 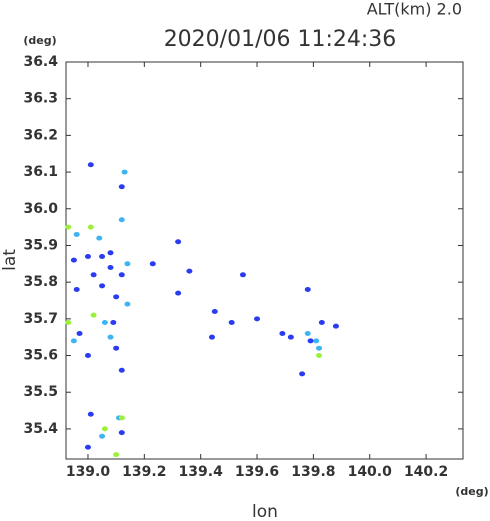 I want to click on x-tick-label: 140.2, so click(x=426, y=472).